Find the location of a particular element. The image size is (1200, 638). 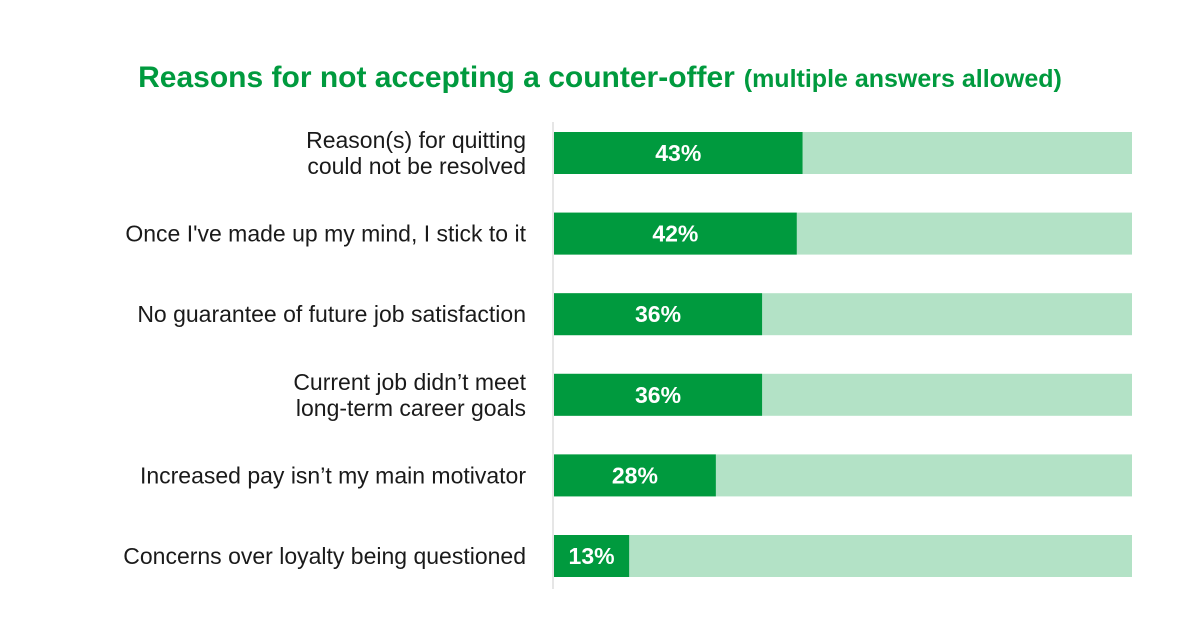

category-label: Reason(s) for quitting is located at coordinates (416, 140).